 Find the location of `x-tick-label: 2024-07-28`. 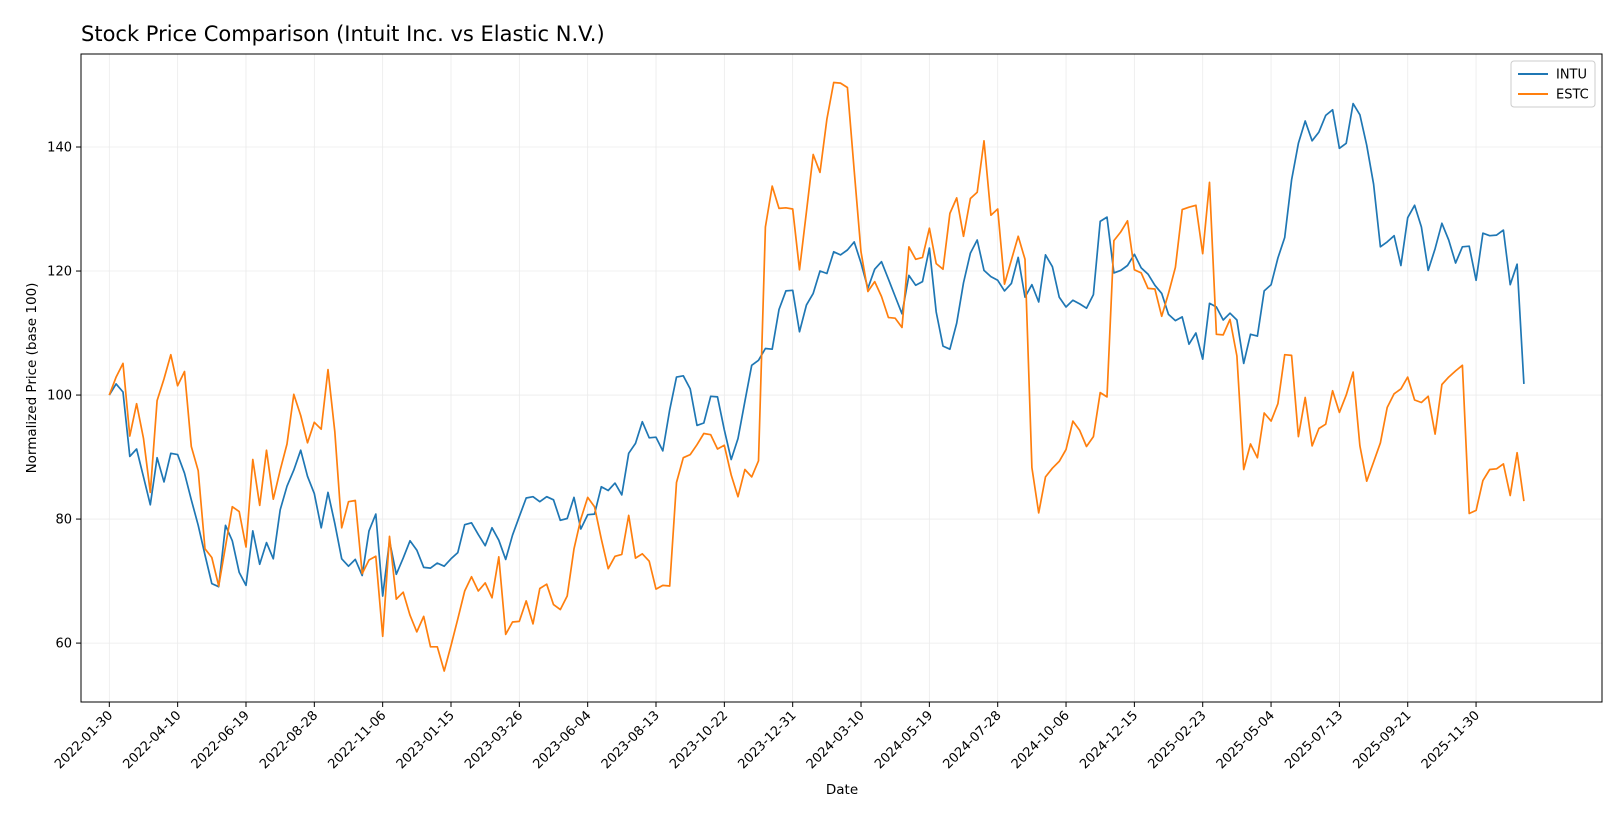

x-tick-label: 2024-07-28 is located at coordinates (972, 740).